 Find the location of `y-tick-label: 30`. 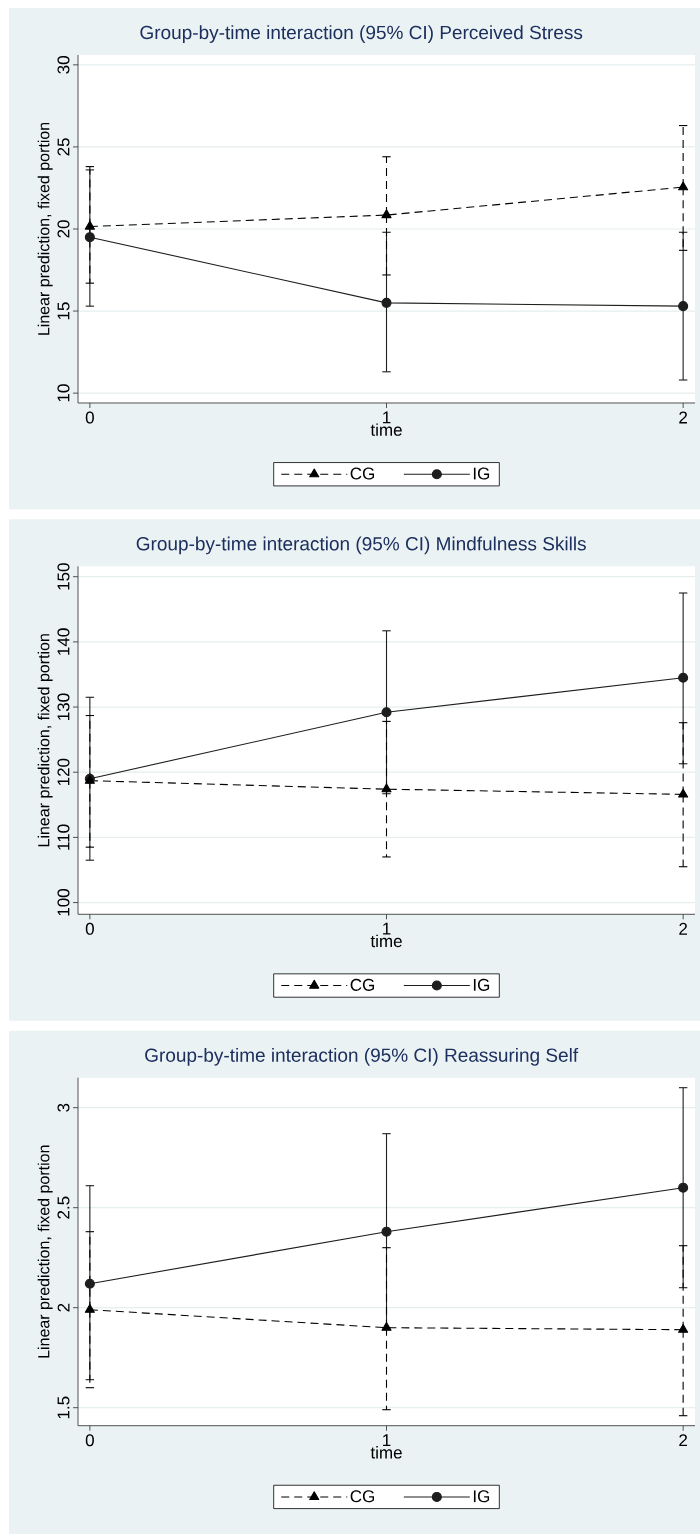

y-tick-label: 30 is located at coordinates (63, 65).